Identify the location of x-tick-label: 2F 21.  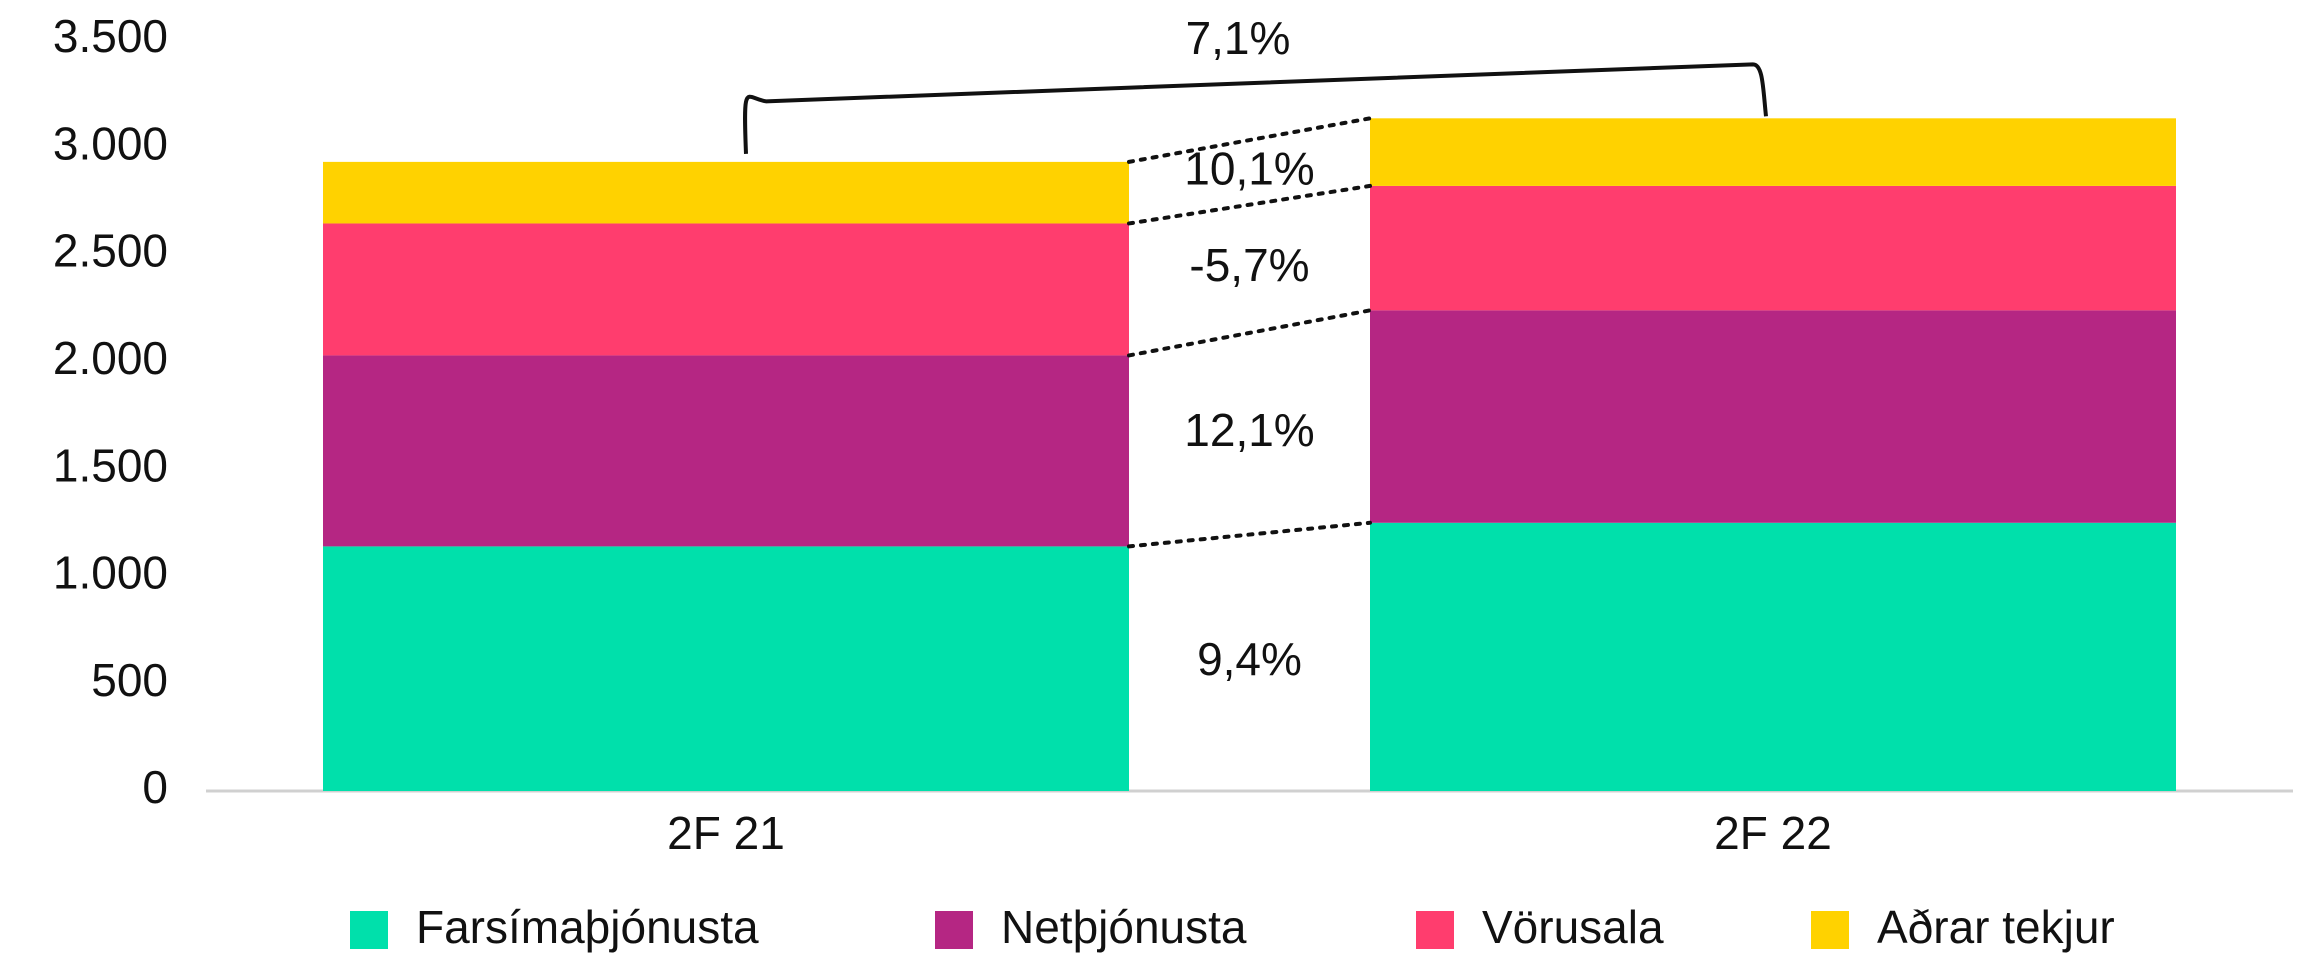
(726, 833).